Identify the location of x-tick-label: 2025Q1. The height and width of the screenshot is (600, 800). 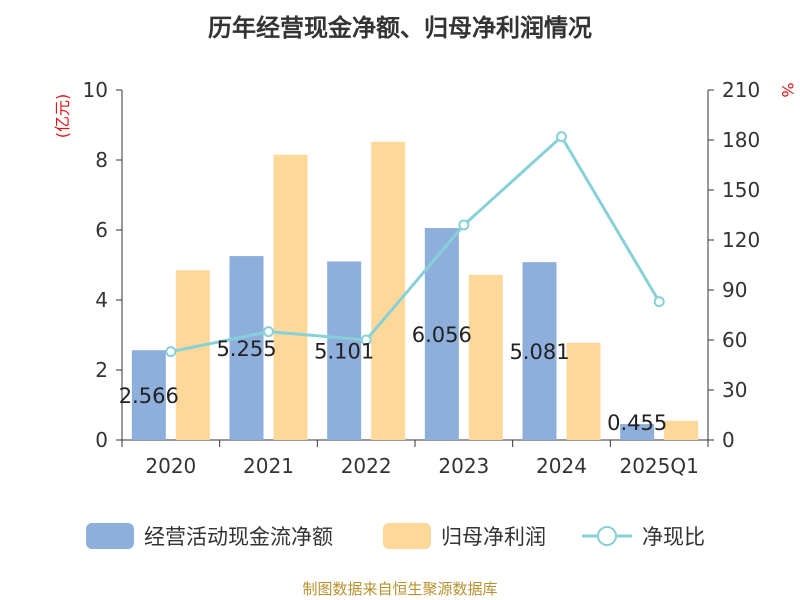
(658, 466).